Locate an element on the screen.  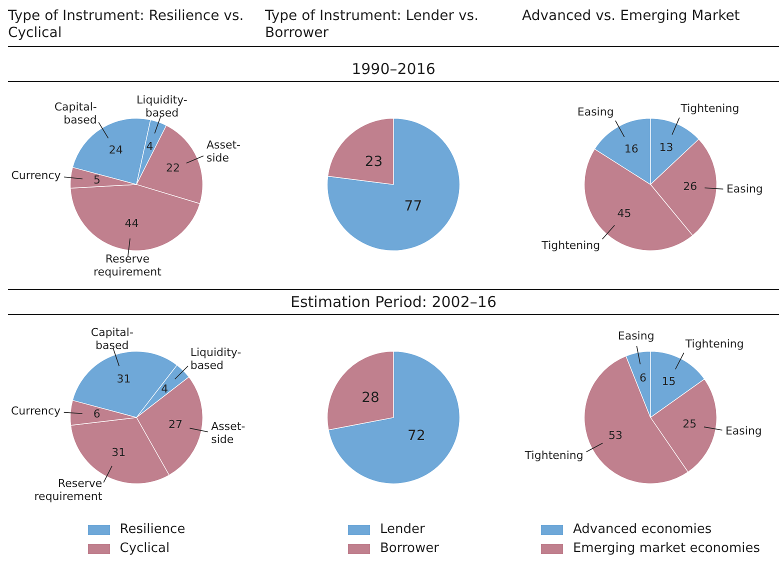
data-label: 23 is located at coordinates (373, 162).